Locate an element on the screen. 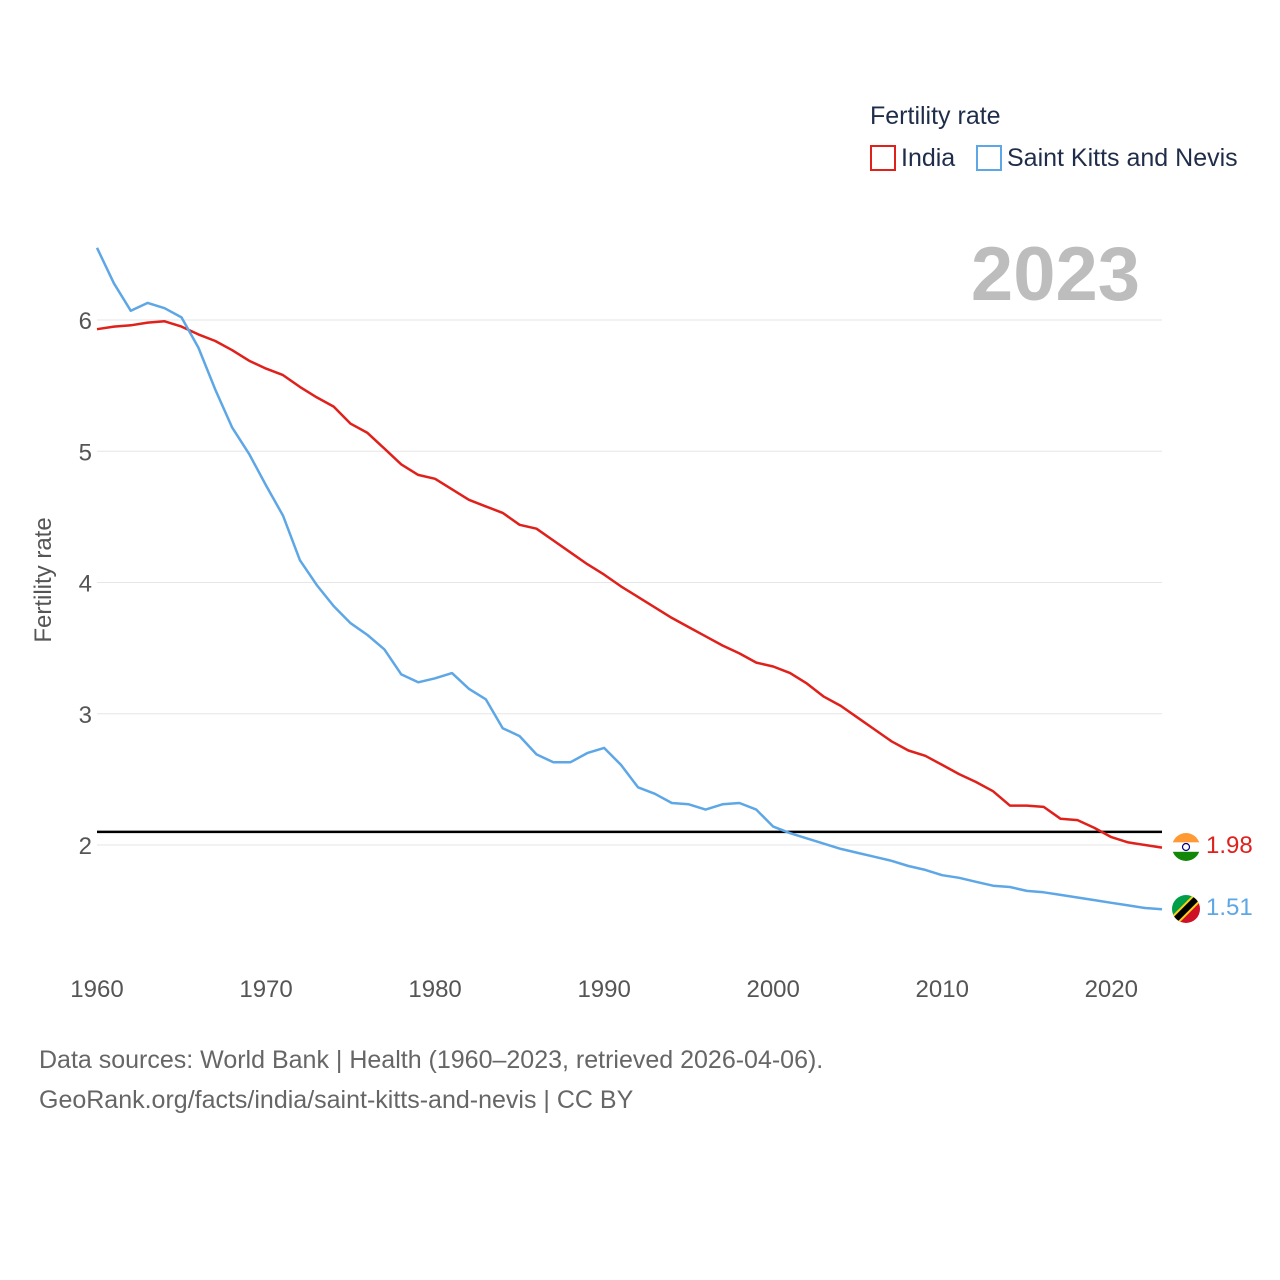 The width and height of the screenshot is (1280, 1280). y-tick-label: 2 is located at coordinates (85, 846).